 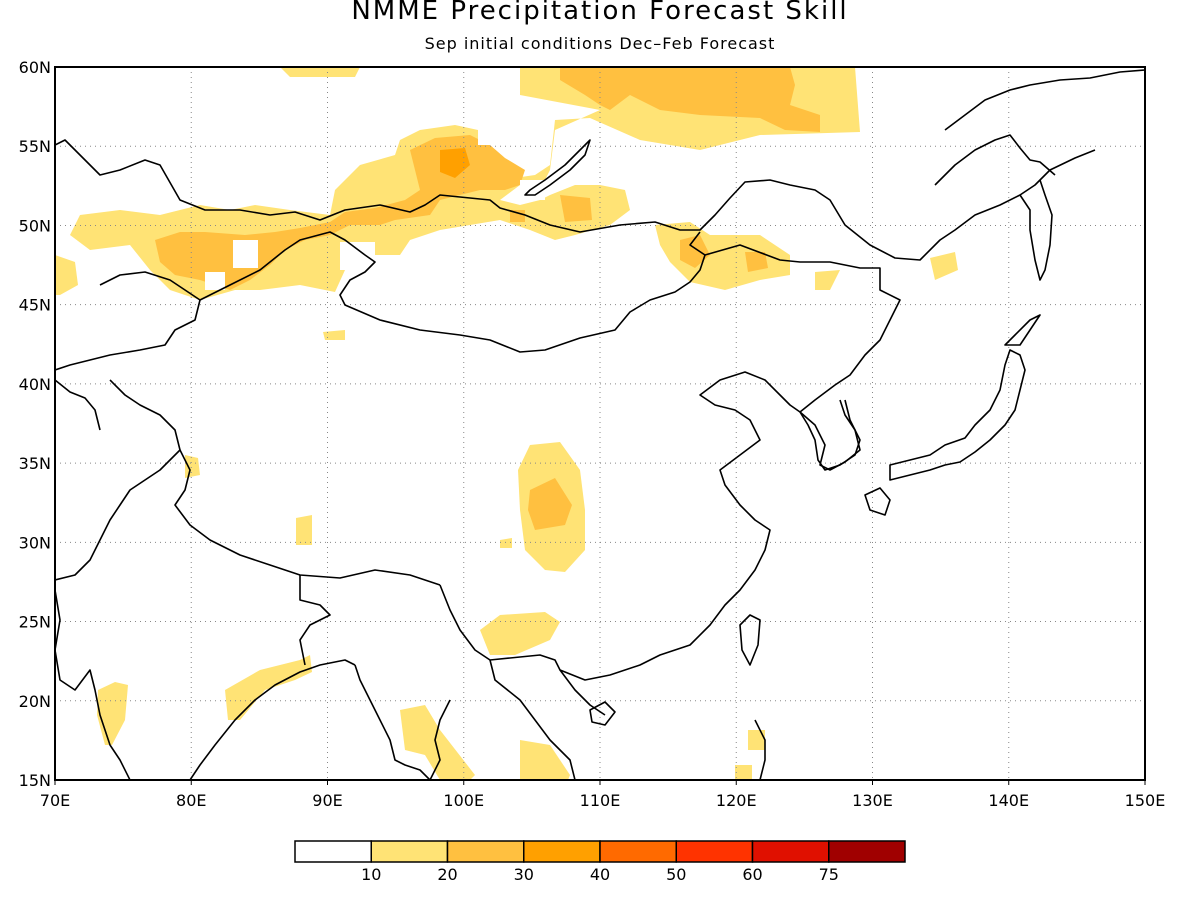 What do you see at coordinates (524, 874) in the screenshot?
I see `colorbar-label: 30` at bounding box center [524, 874].